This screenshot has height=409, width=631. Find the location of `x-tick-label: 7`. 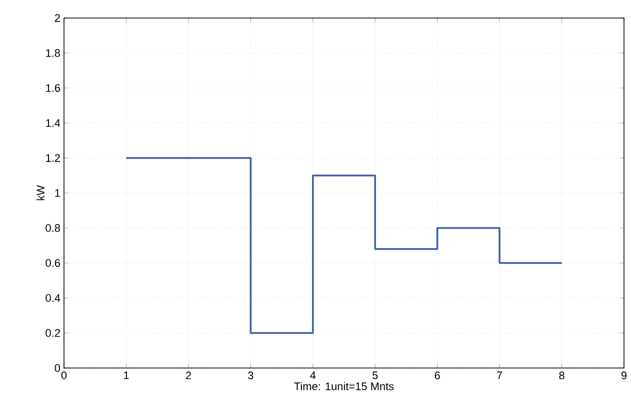

x-tick-label: 7 is located at coordinates (499, 376).